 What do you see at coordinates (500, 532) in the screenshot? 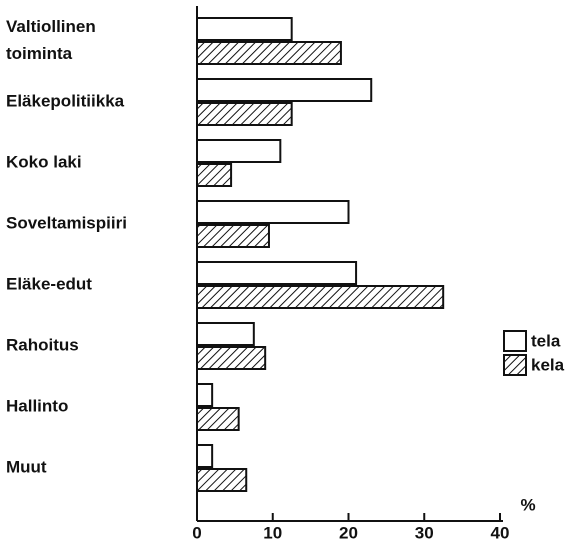
I see `x-tick-label: 40` at bounding box center [500, 532].